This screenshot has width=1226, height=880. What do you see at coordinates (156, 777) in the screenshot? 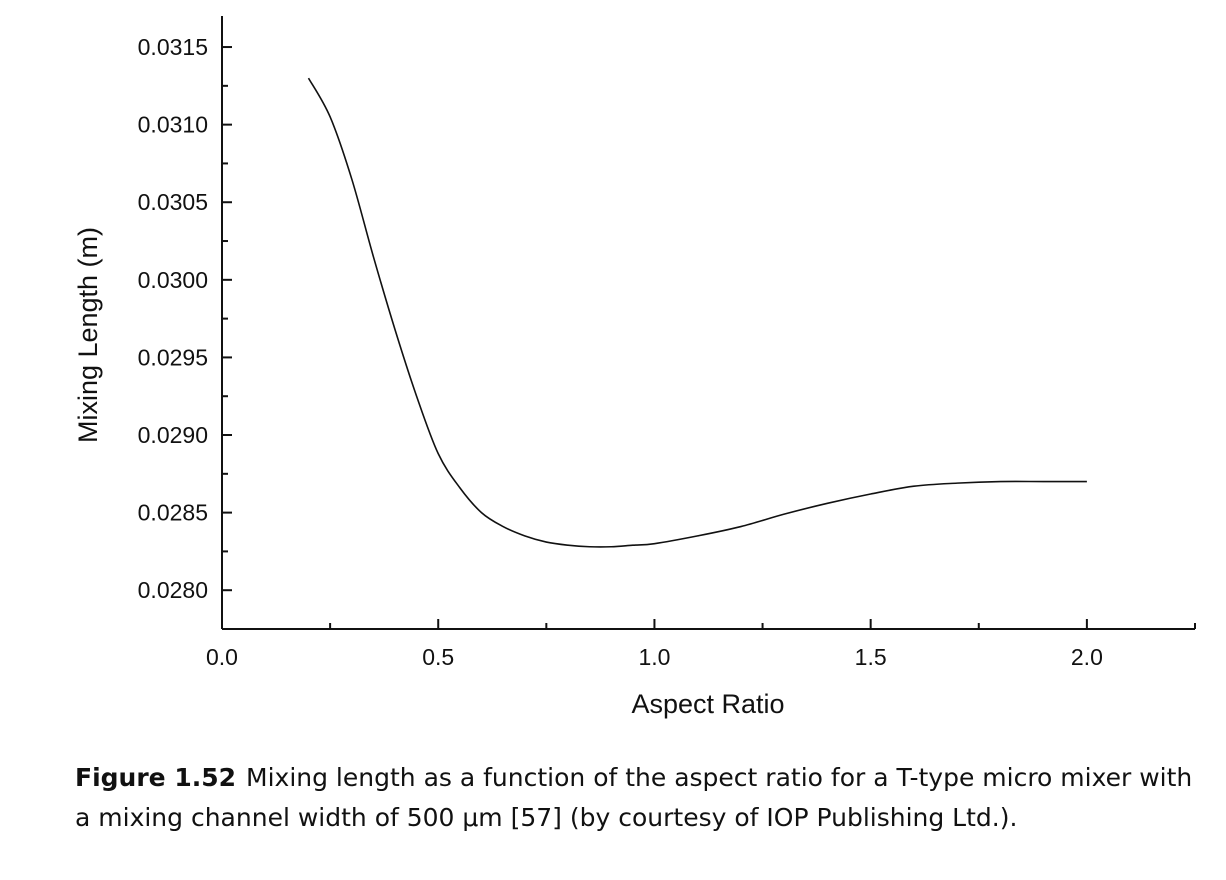
I see `figure-label: Figure 1.52` at bounding box center [156, 777].